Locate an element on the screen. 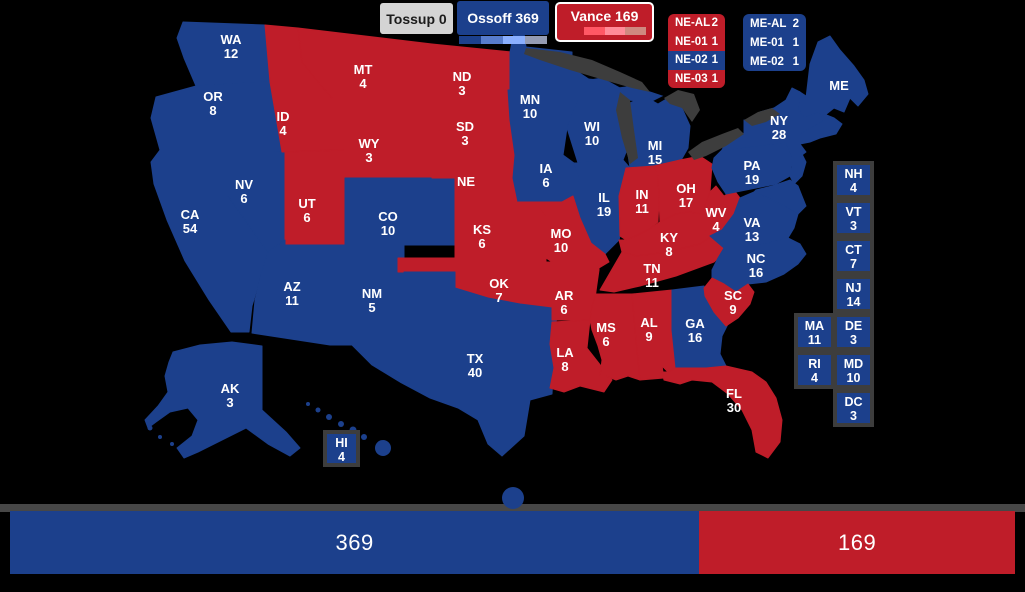 This screenshot has width=1025, height=592. state-ut is located at coordinates (315, 197).